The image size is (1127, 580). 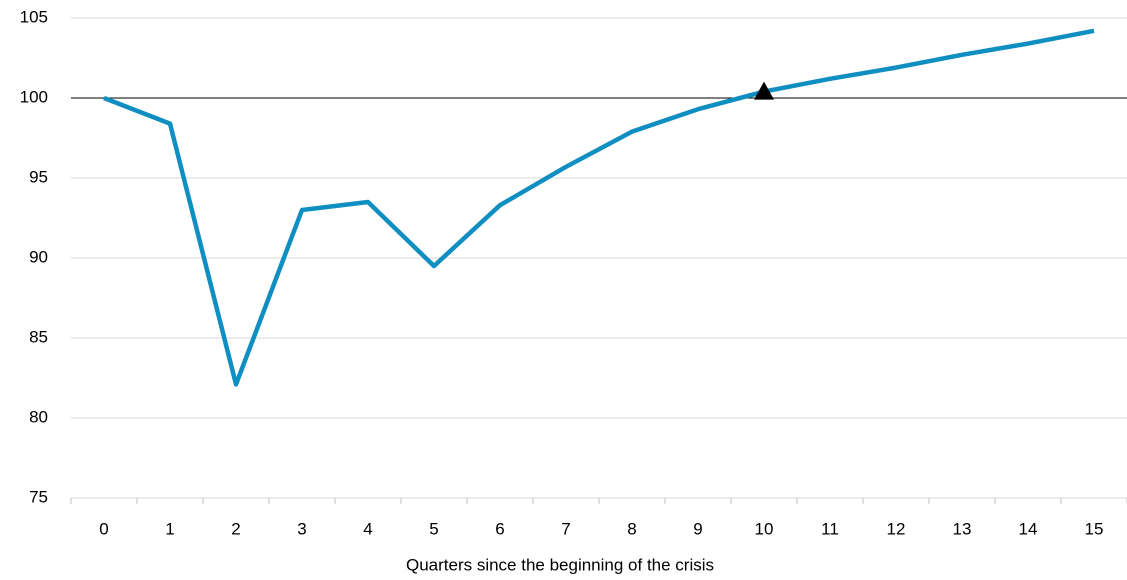 What do you see at coordinates (34, 96) in the screenshot?
I see `y-tick-label: 100` at bounding box center [34, 96].